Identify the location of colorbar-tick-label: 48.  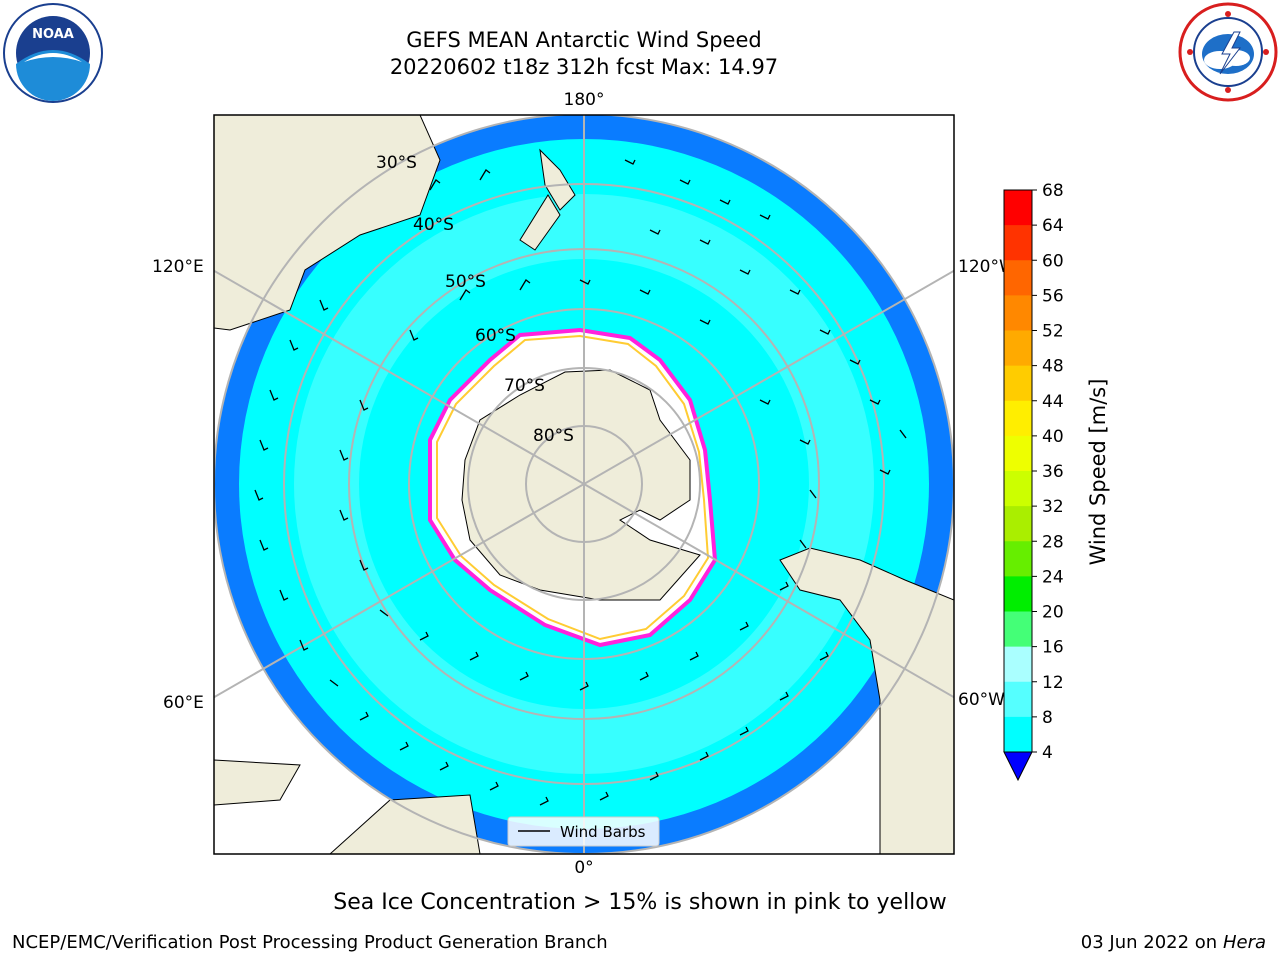
(1053, 367).